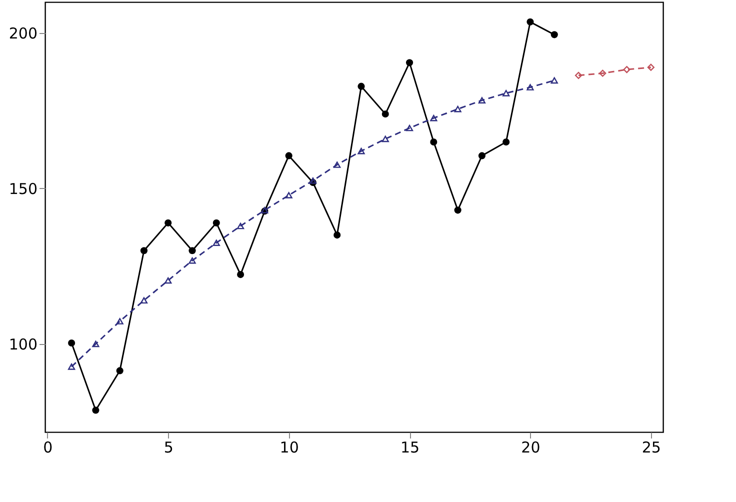 The width and height of the screenshot is (736, 502). What do you see at coordinates (410, 447) in the screenshot?
I see `x-tick-label: 15` at bounding box center [410, 447].